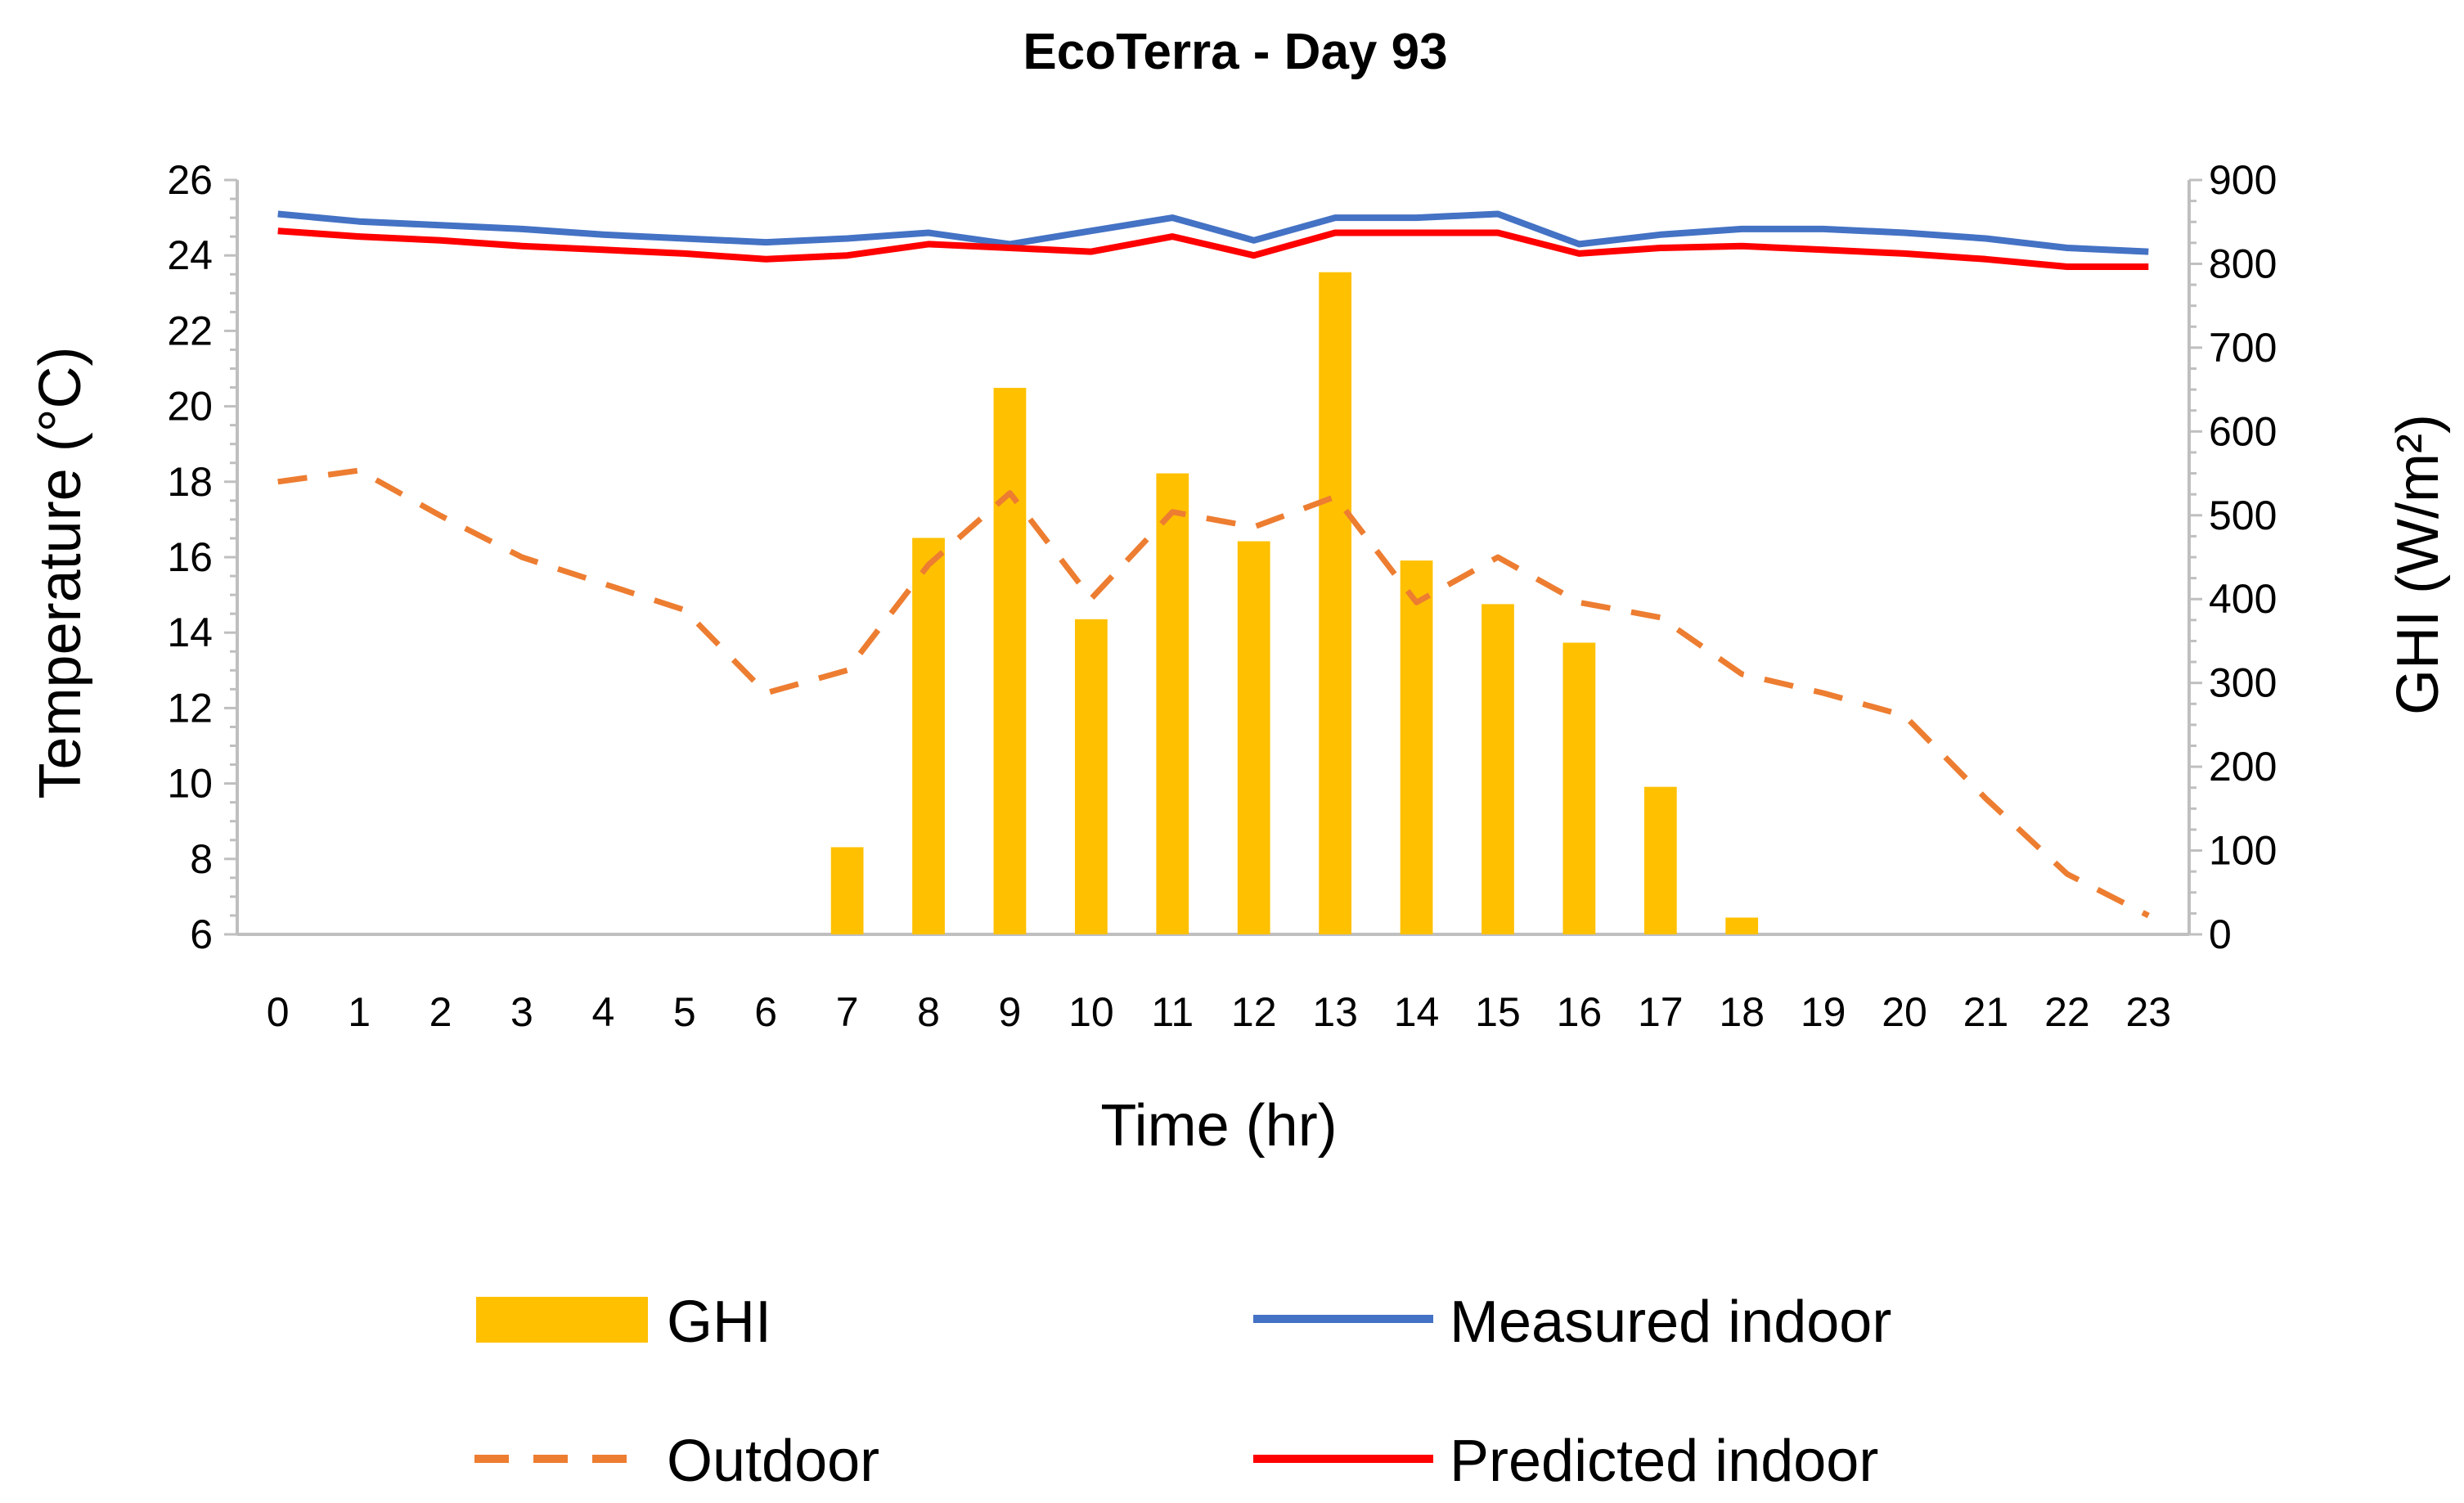 Image resolution: width=2464 pixels, height=1503 pixels. I want to click on x-tick-label: 11, so click(1172, 1012).